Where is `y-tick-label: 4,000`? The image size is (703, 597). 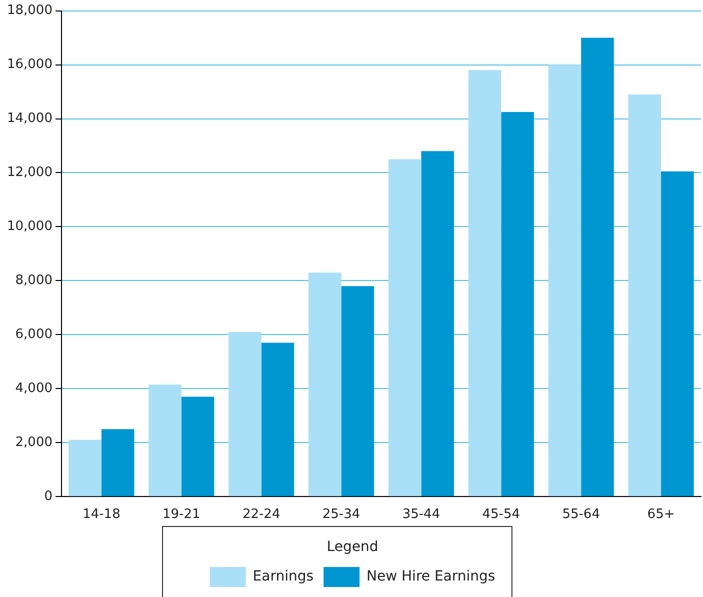 y-tick-label: 4,000 is located at coordinates (33, 388).